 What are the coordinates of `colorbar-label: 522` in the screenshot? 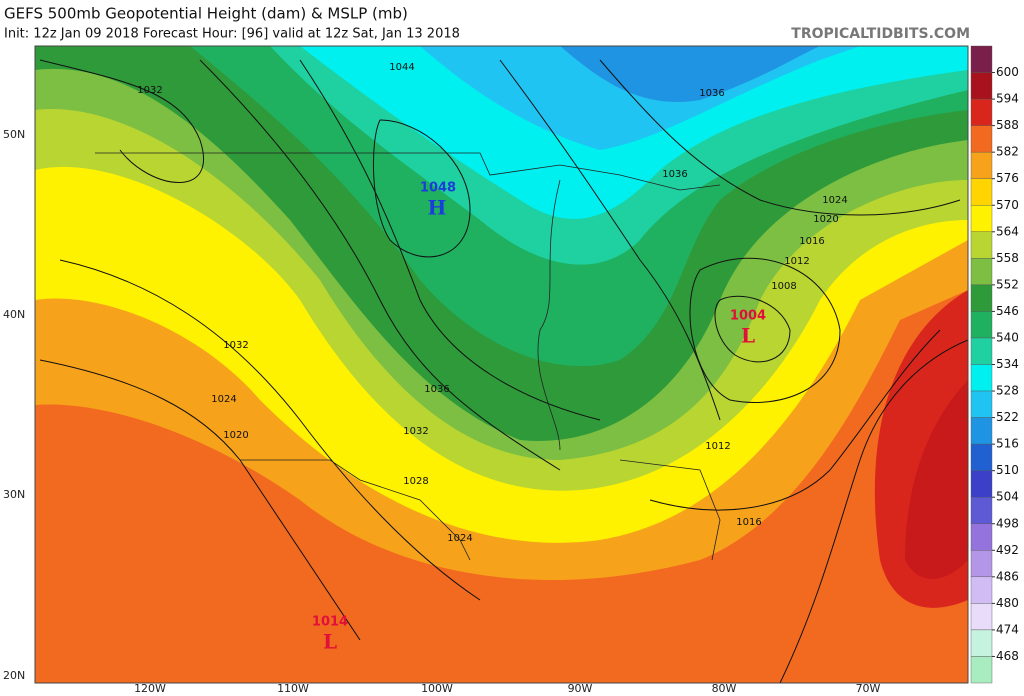 It's located at (1007, 417).